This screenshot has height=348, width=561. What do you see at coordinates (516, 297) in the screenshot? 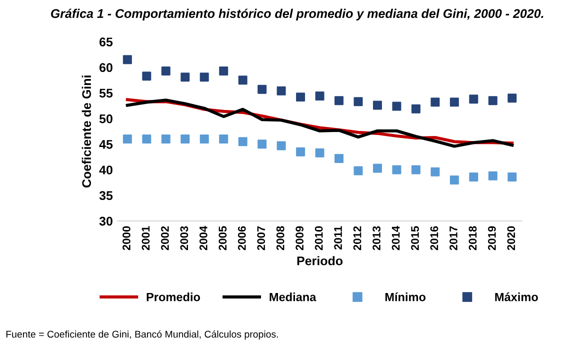
I see `legend-label: Máximo` at bounding box center [516, 297].